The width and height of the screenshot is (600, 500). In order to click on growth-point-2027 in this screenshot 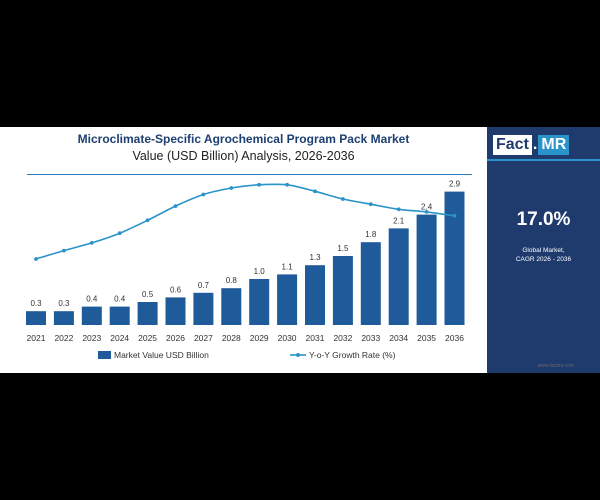, I will do `click(203, 194)`.